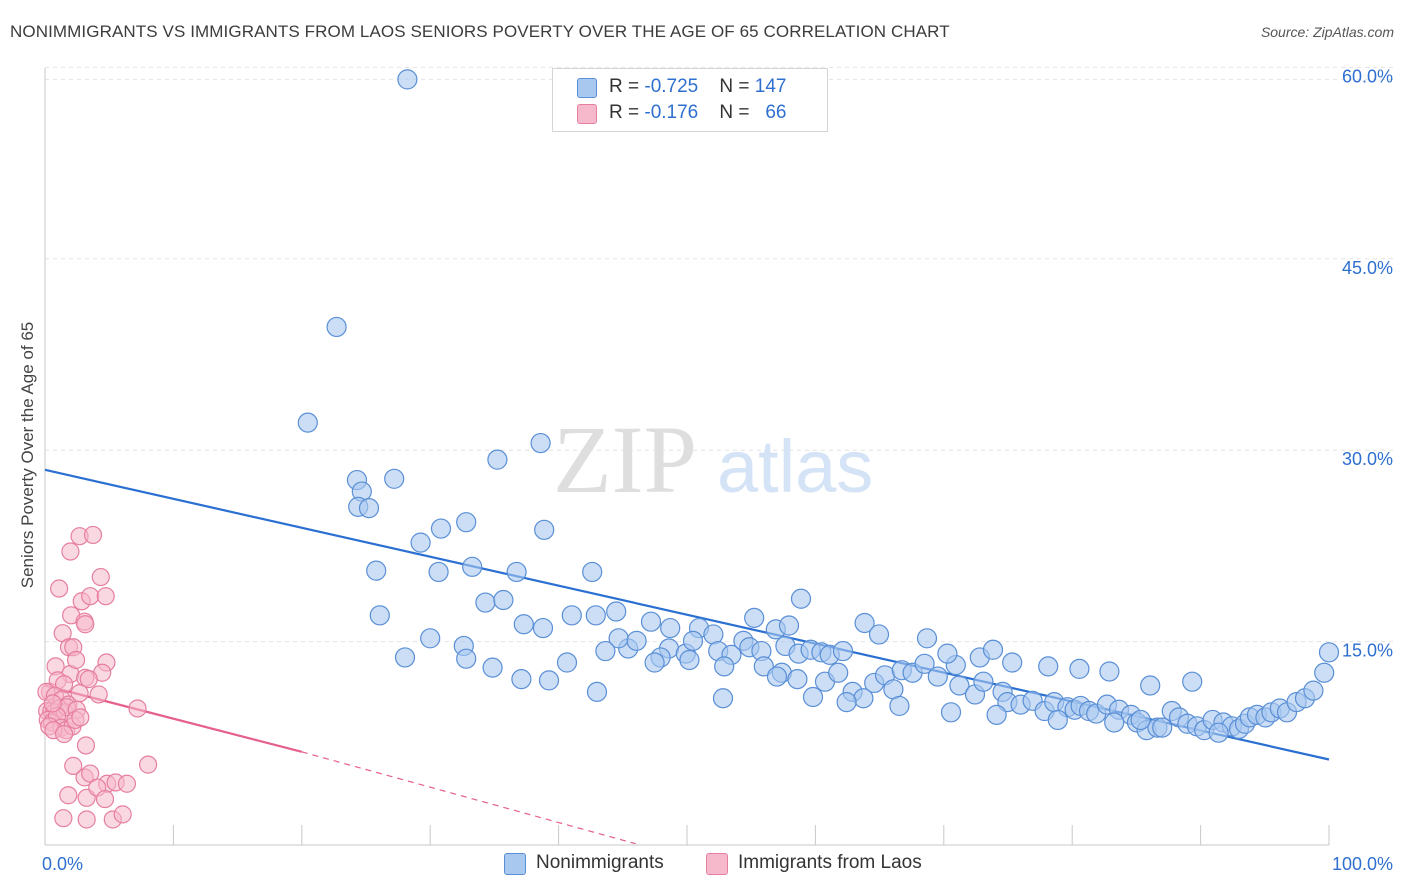  What do you see at coordinates (776, 112) in the screenshot?
I see `legend-n-value: 66` at bounding box center [776, 112].